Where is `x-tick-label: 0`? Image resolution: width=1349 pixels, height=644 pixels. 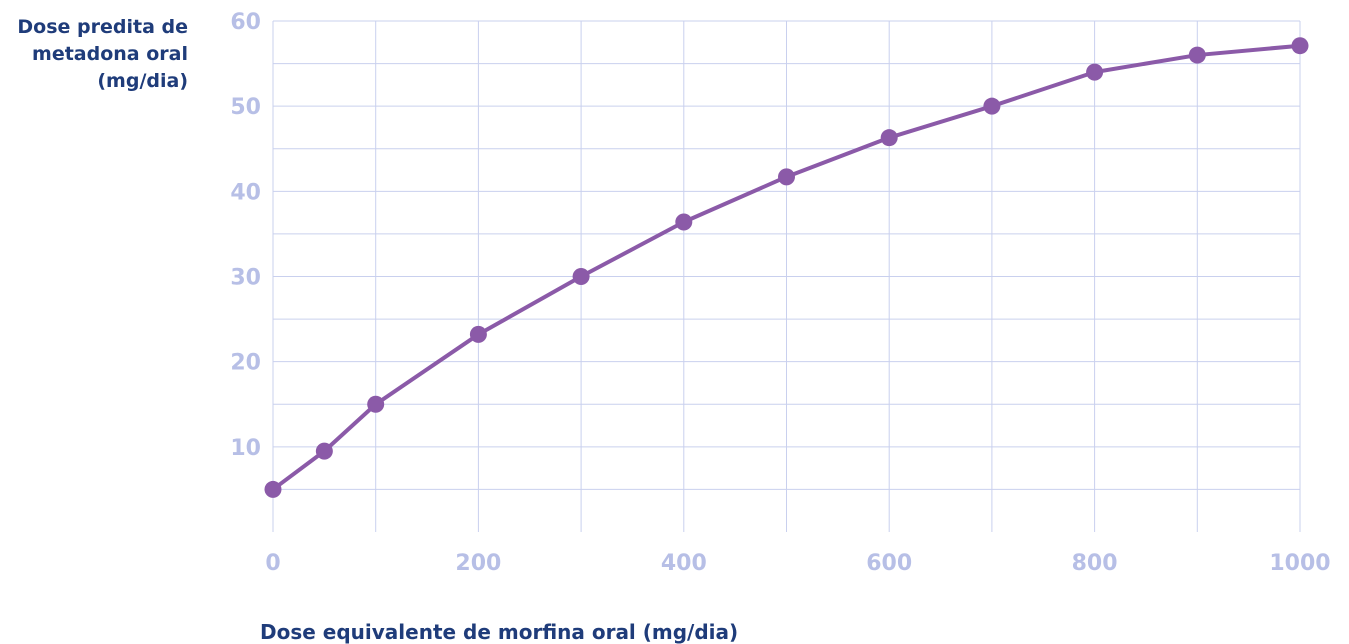 x-tick-label: 0 is located at coordinates (272, 563).